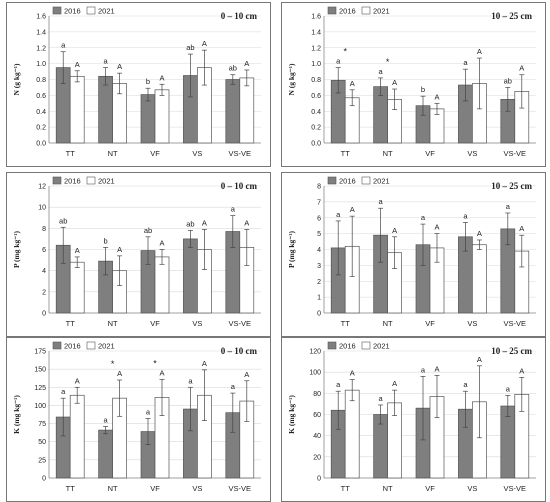 This screenshot has height=502, width=550. What do you see at coordinates (148, 119) in the screenshot?
I see `bar-2016-VF` at bounding box center [148, 119].